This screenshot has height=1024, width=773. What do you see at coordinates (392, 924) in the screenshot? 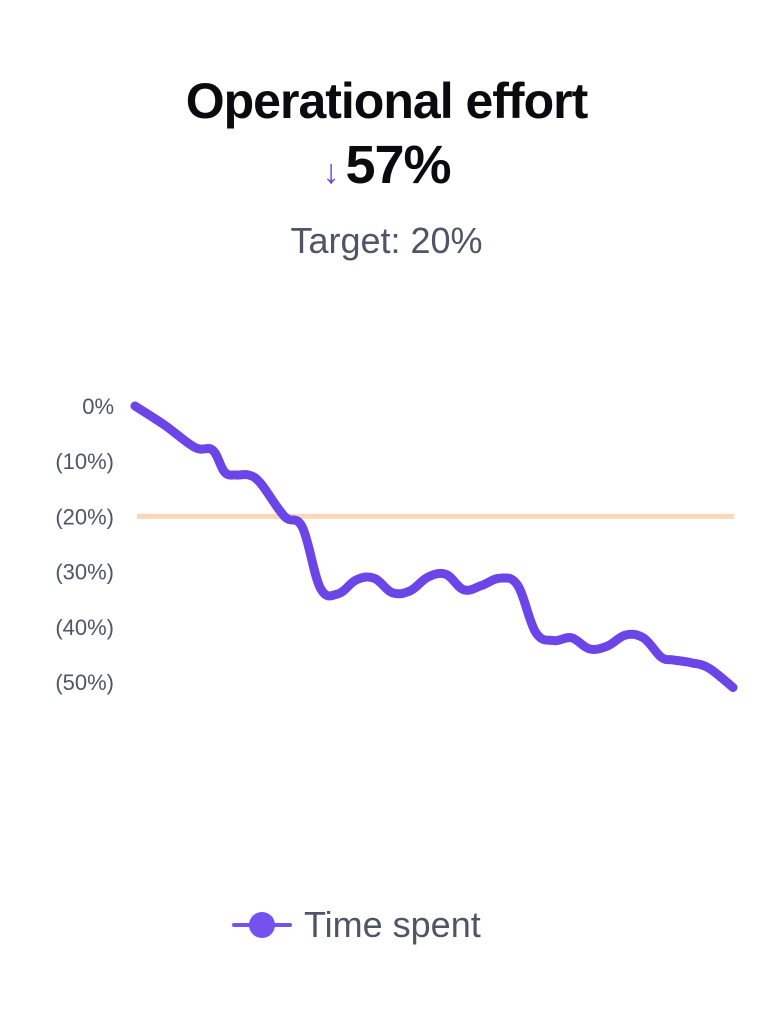
I see `legend-label: Time spent` at bounding box center [392, 924].